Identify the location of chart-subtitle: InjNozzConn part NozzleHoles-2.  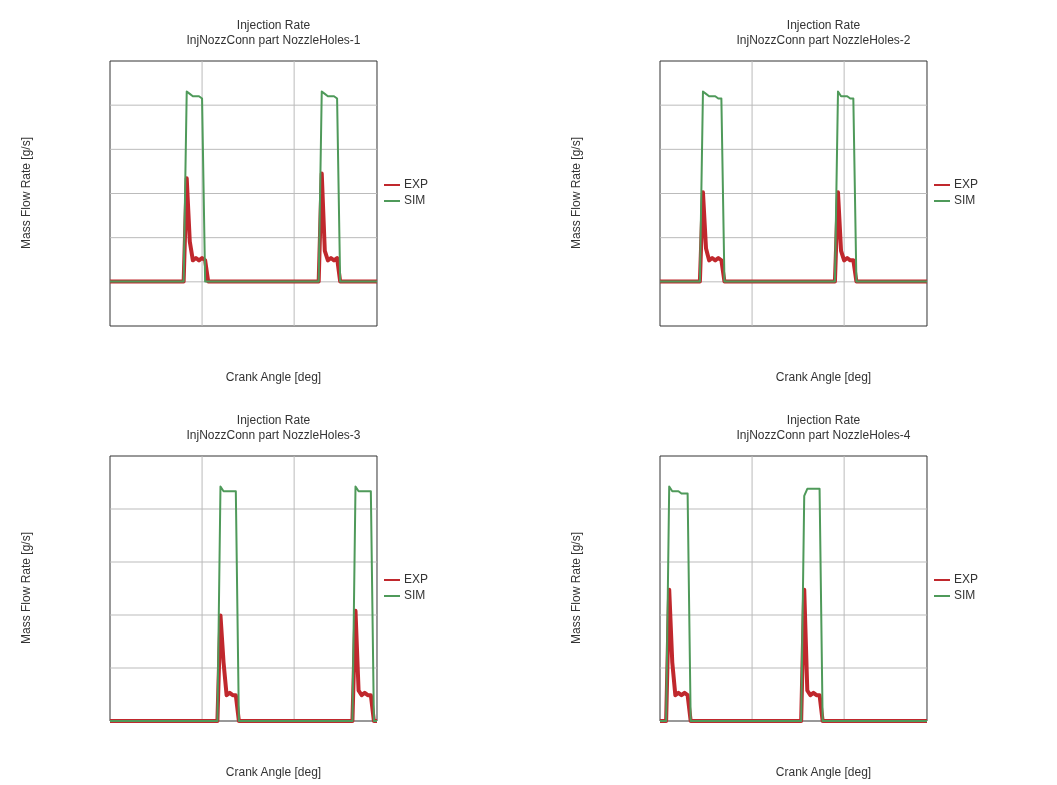
(823, 40).